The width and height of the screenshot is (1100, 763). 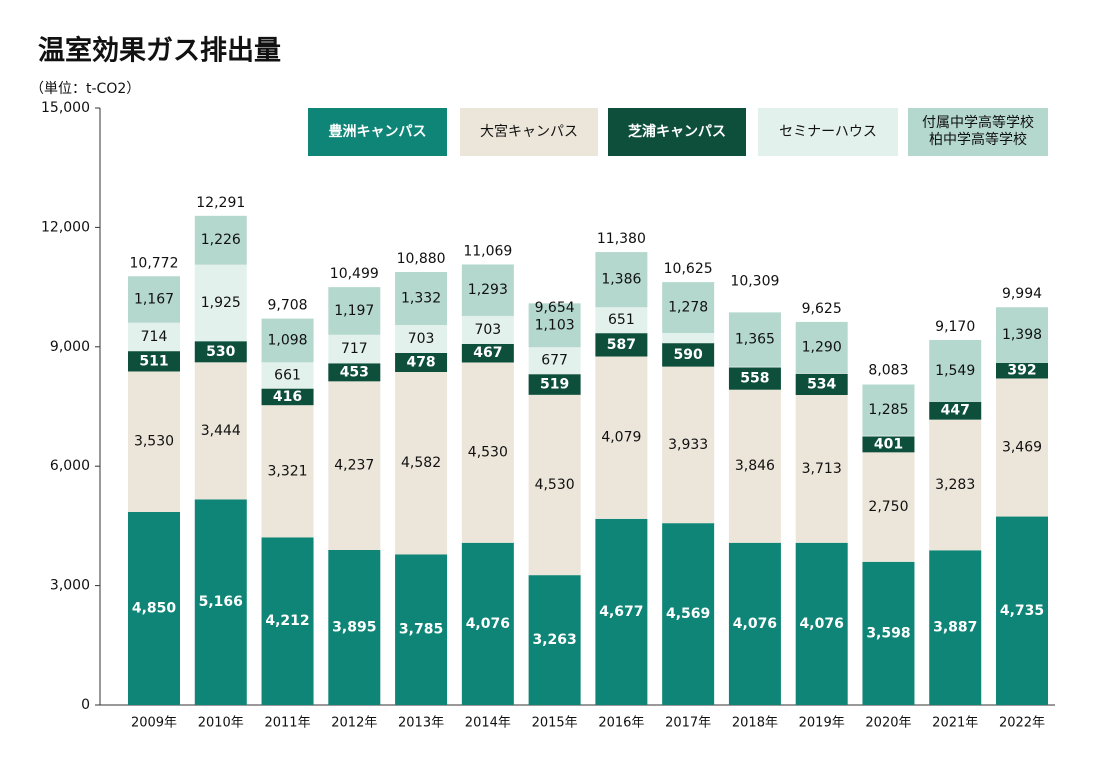 I want to click on y-tick-label: 12,000, so click(x=65, y=227).